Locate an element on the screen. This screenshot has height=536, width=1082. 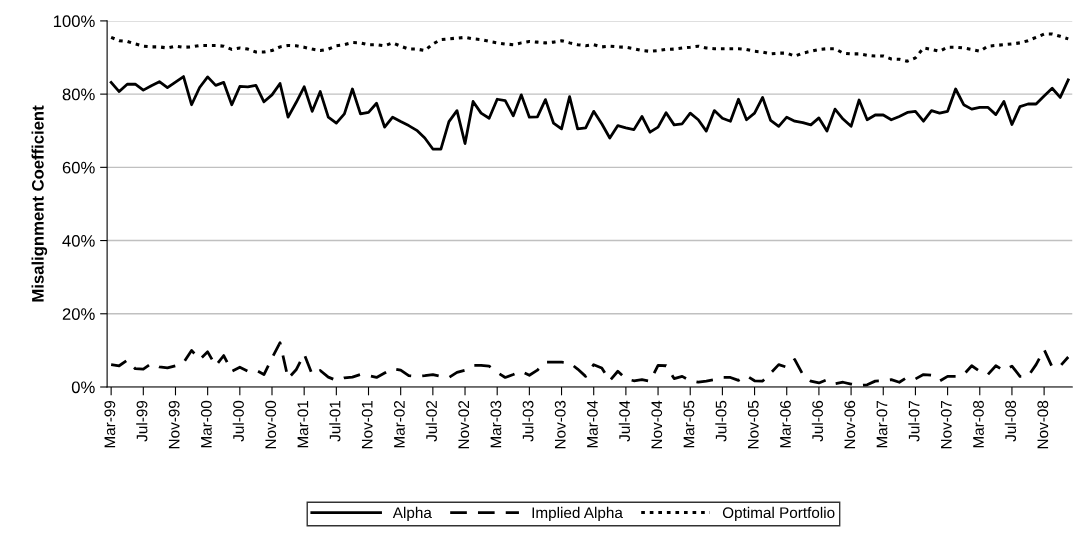
x-tick-label: Mar-02 is located at coordinates (399, 424).